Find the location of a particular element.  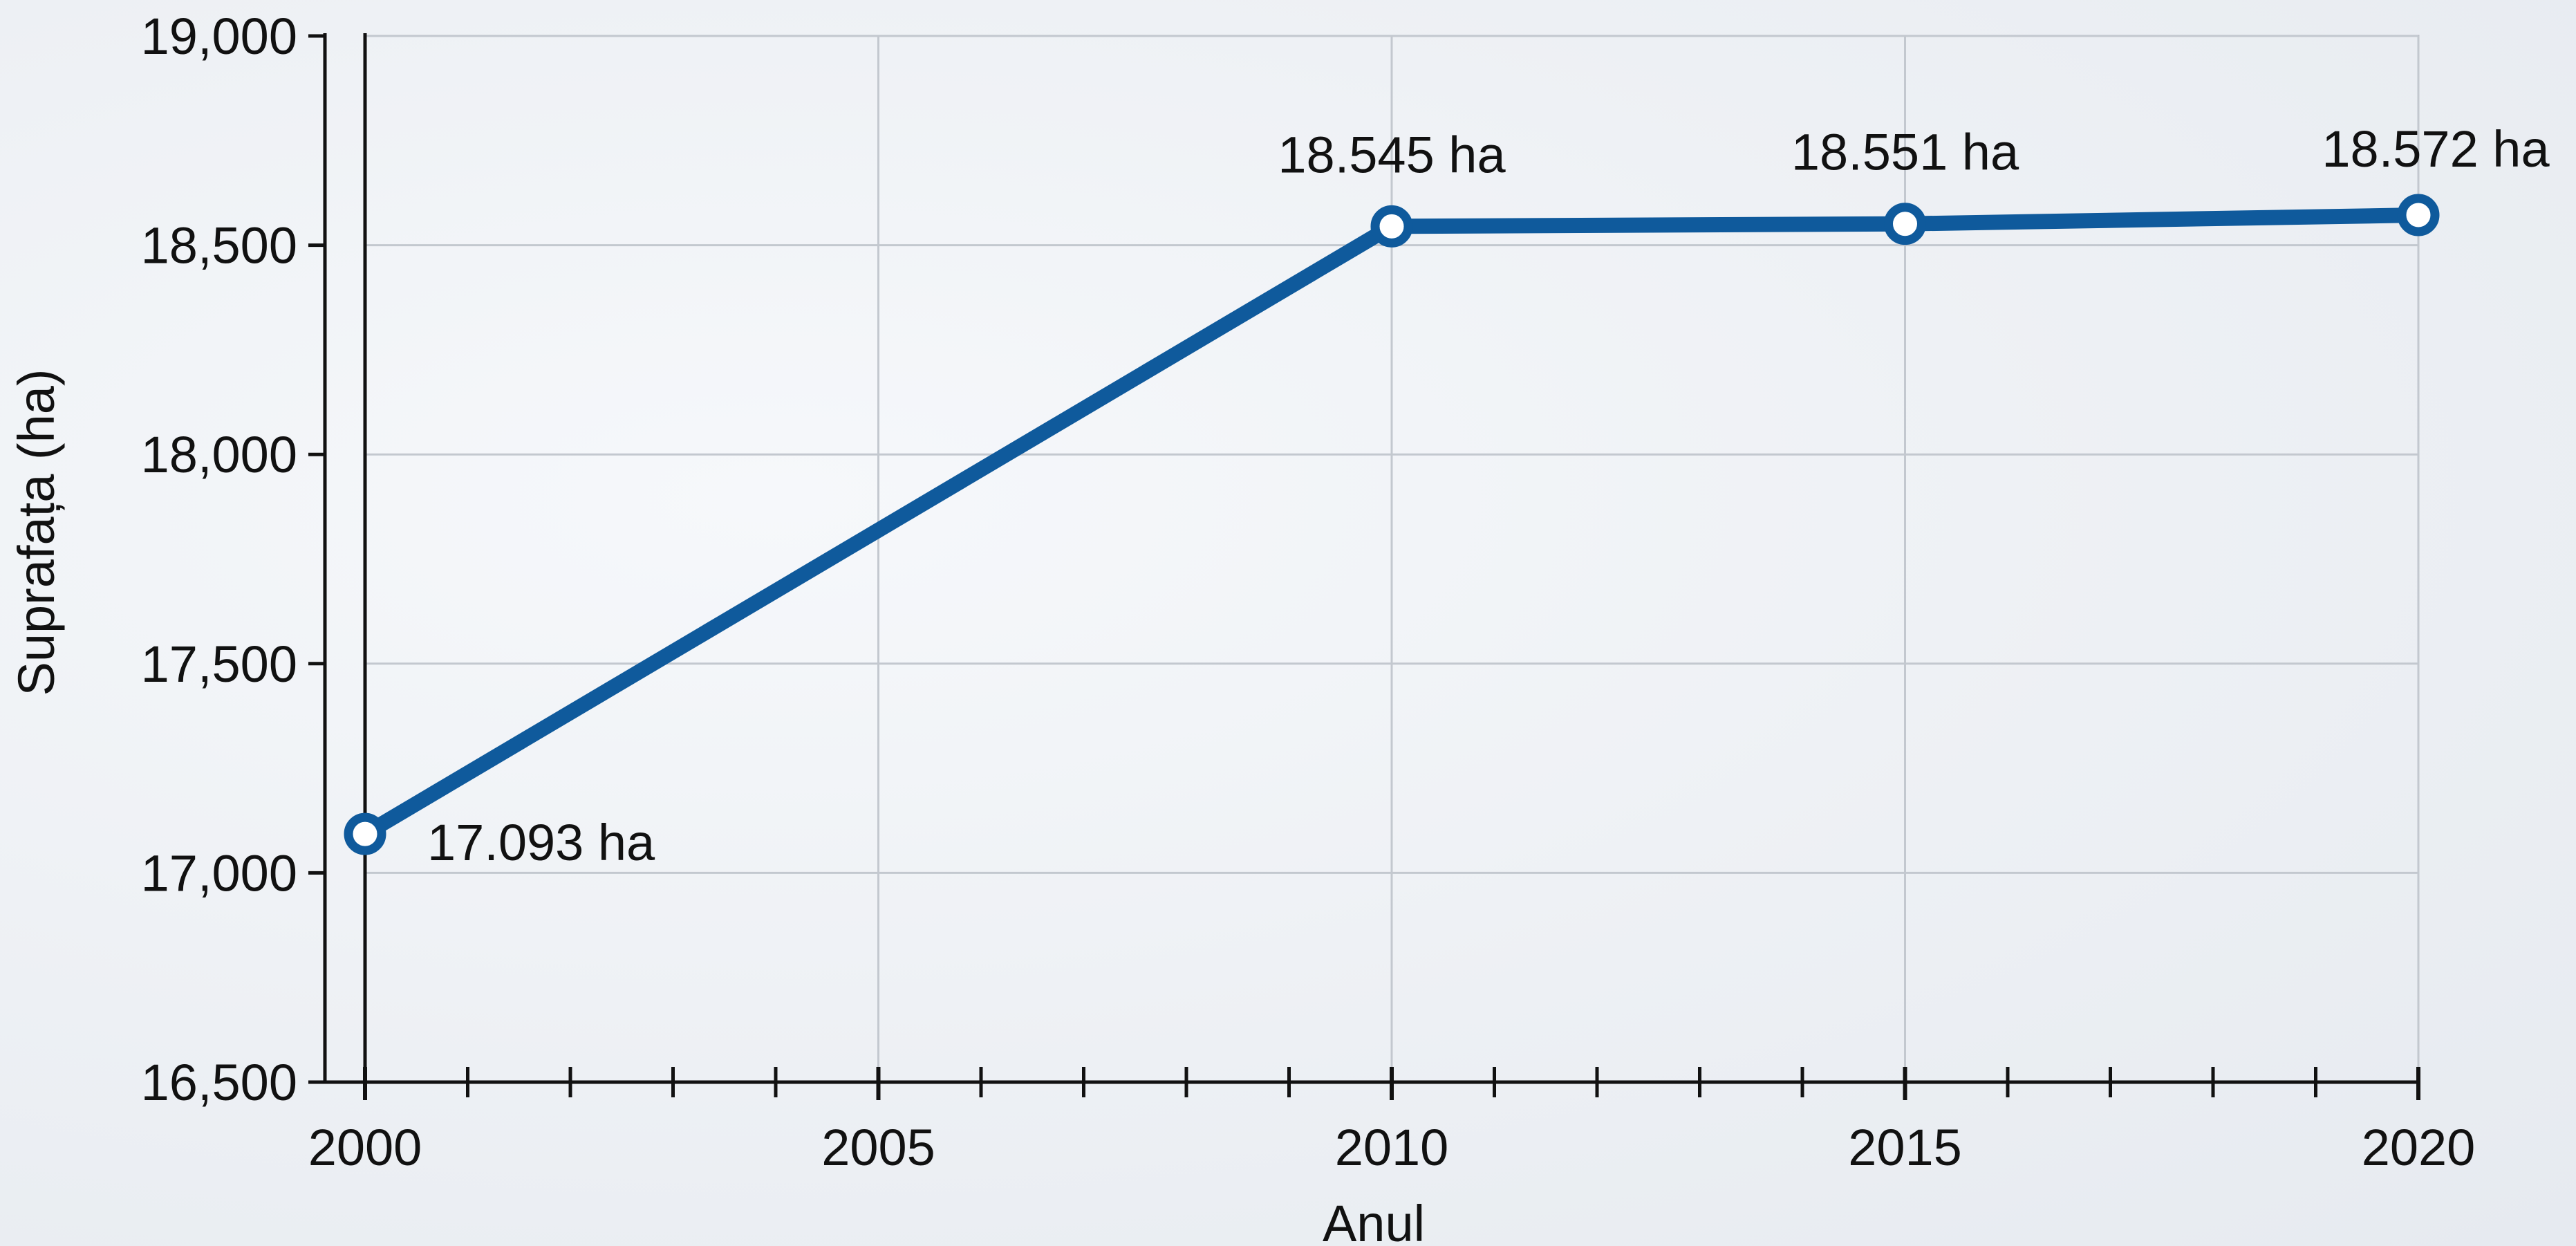

y-tick-label: 16,500 is located at coordinates (219, 1082).